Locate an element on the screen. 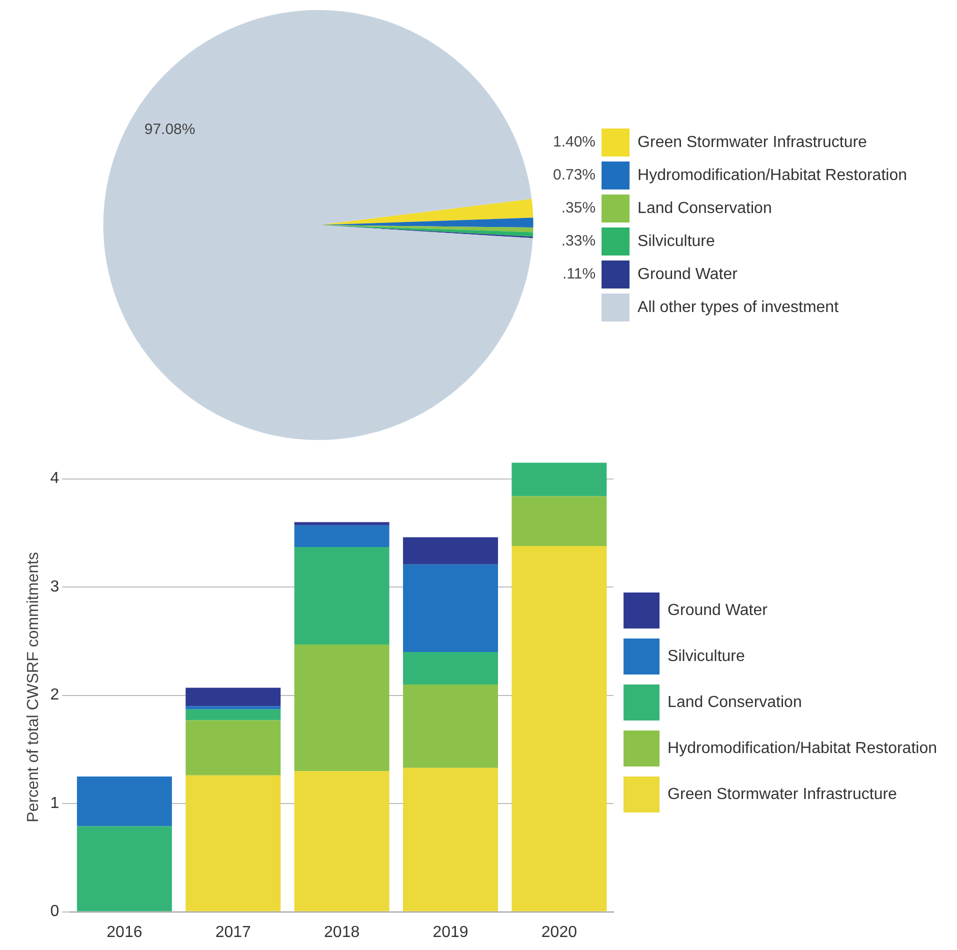  data-label: .33% is located at coordinates (578, 241).